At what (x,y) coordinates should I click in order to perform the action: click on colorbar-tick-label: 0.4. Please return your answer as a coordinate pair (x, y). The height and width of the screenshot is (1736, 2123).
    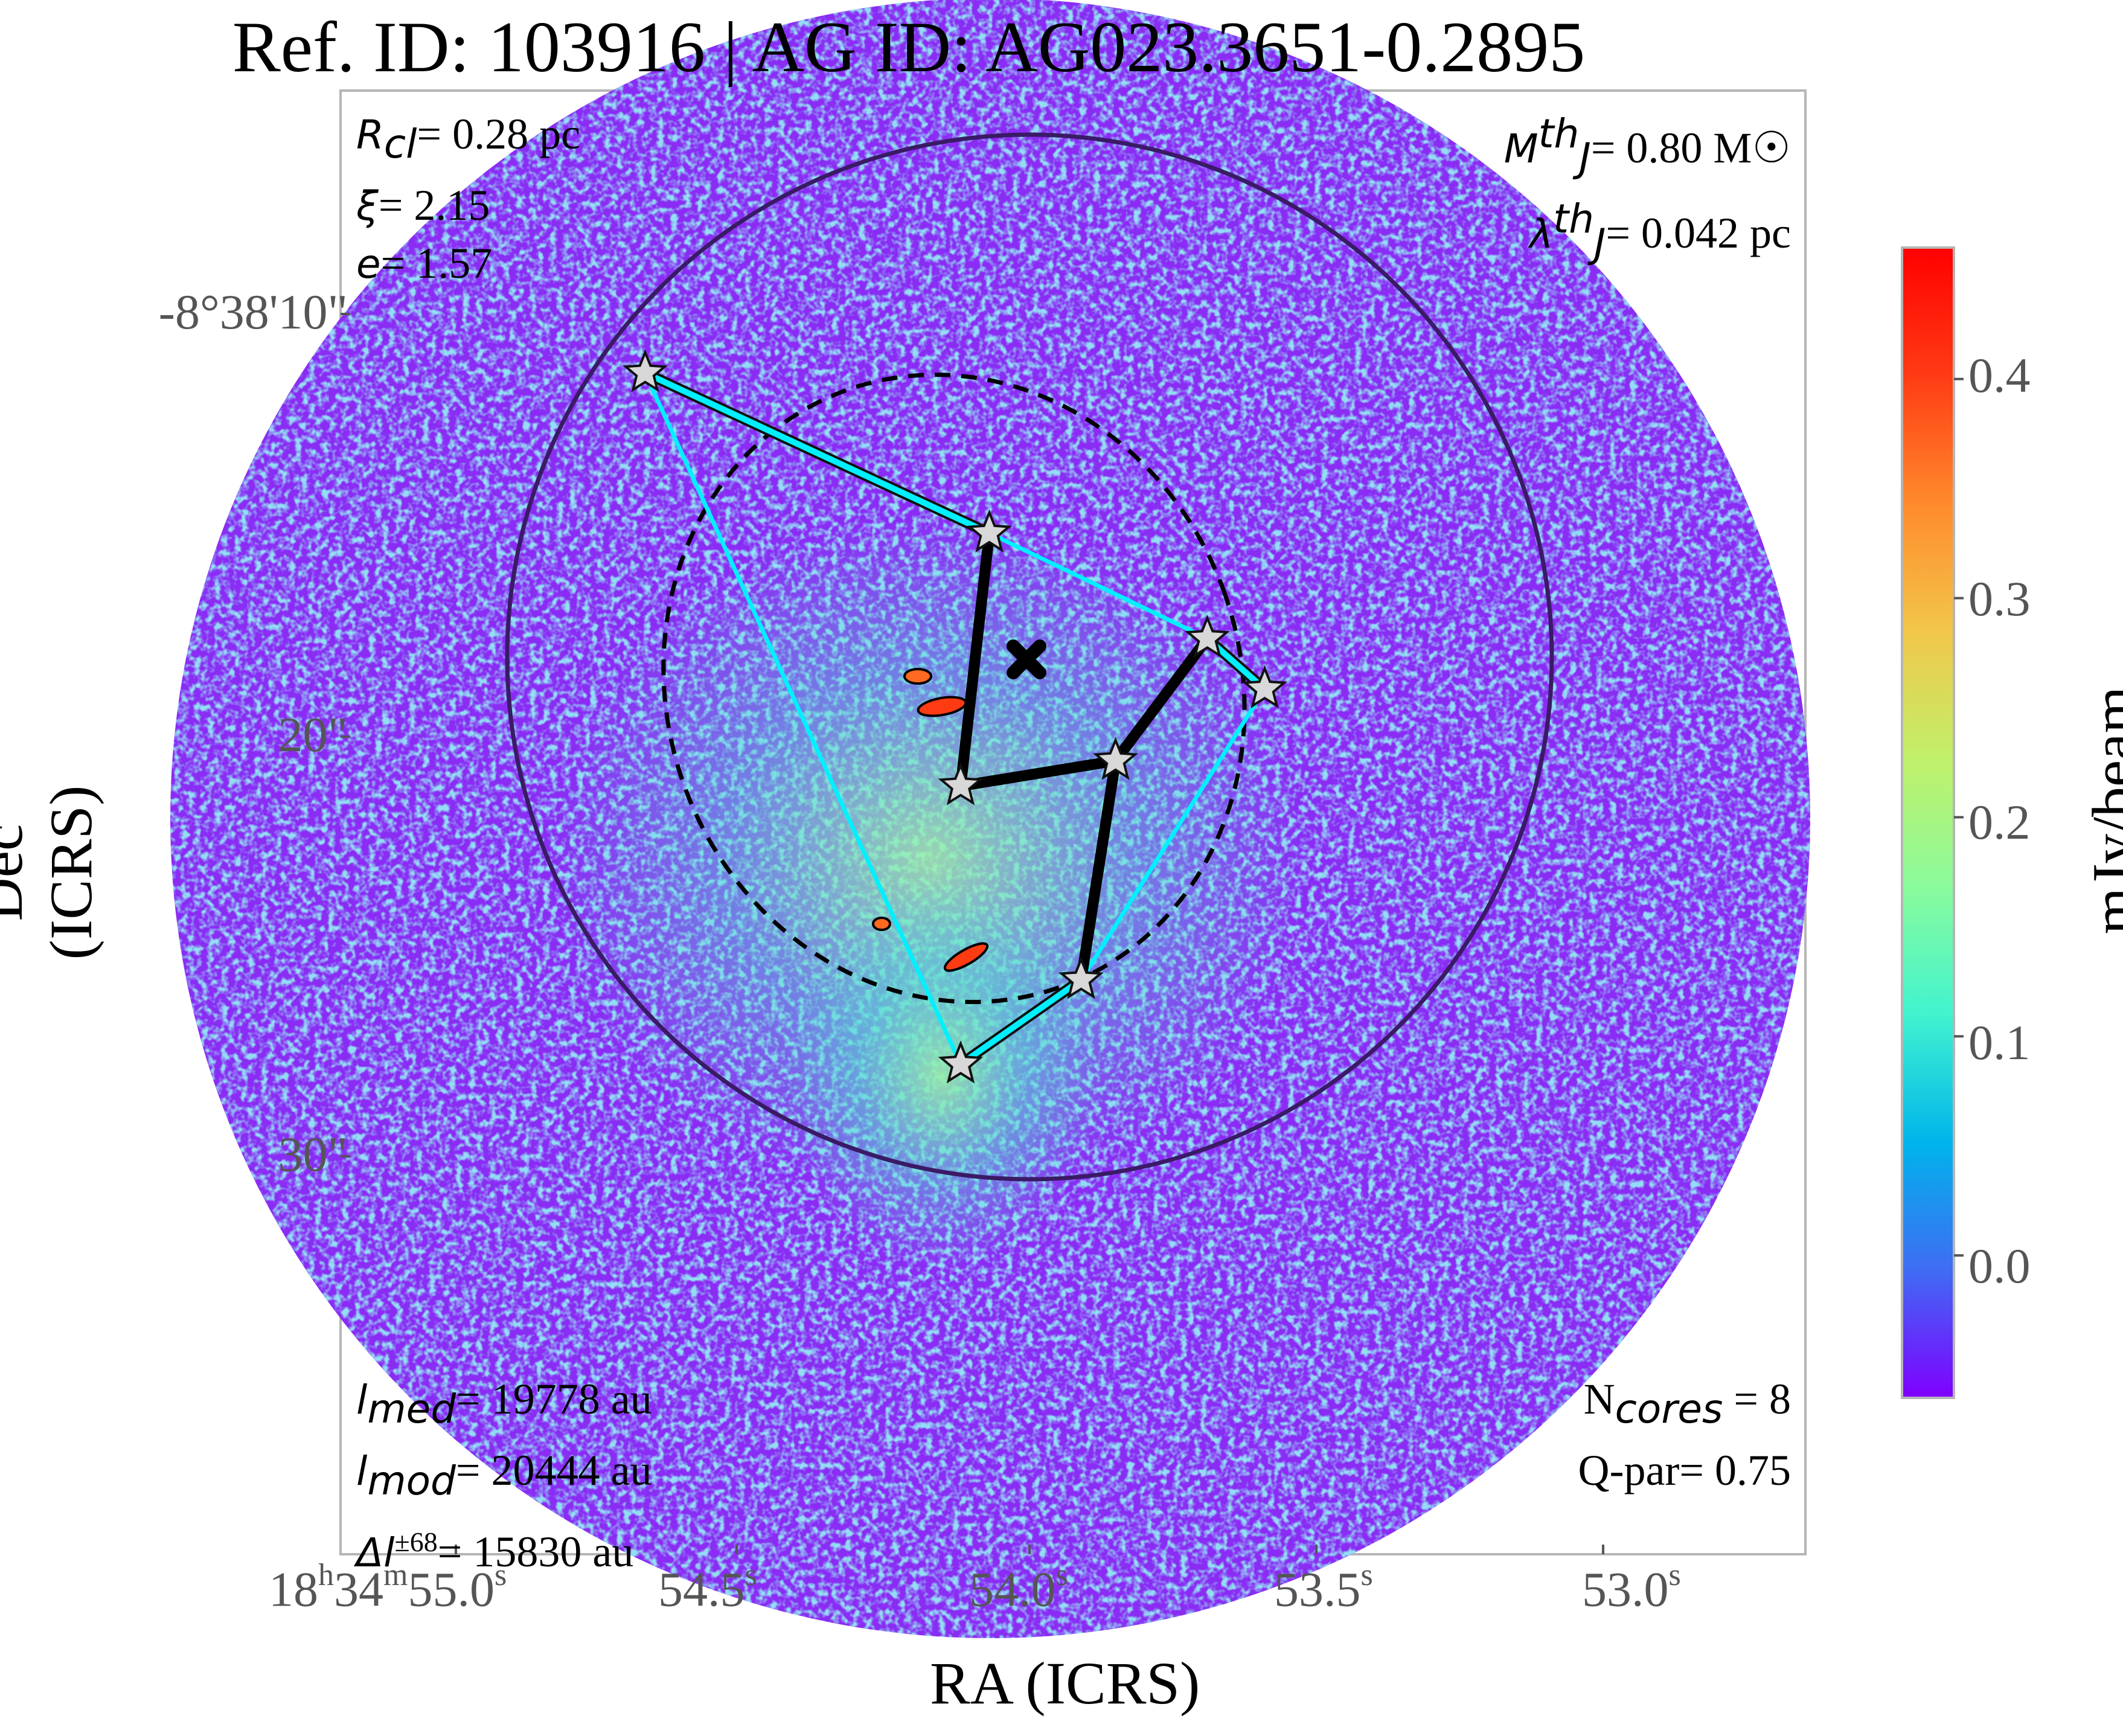
    Looking at the image, I should click on (1999, 375).